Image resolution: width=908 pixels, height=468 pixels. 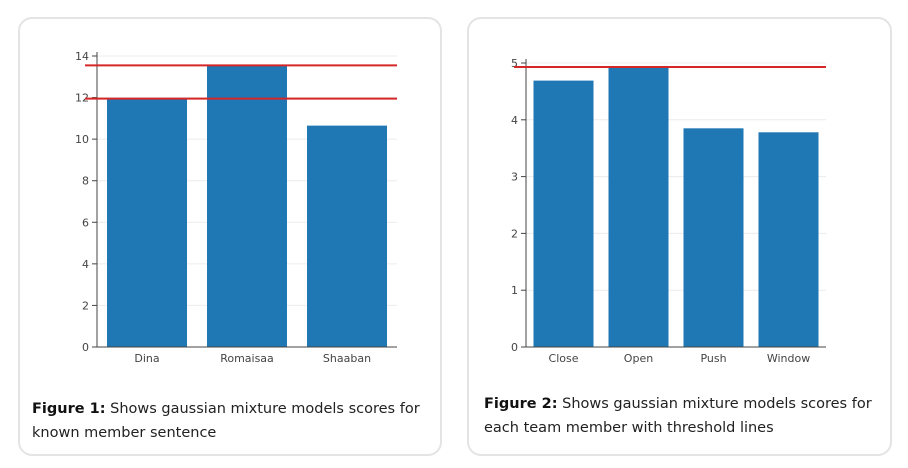 I want to click on figure-1-y-tick-label: 10, so click(x=82, y=139).